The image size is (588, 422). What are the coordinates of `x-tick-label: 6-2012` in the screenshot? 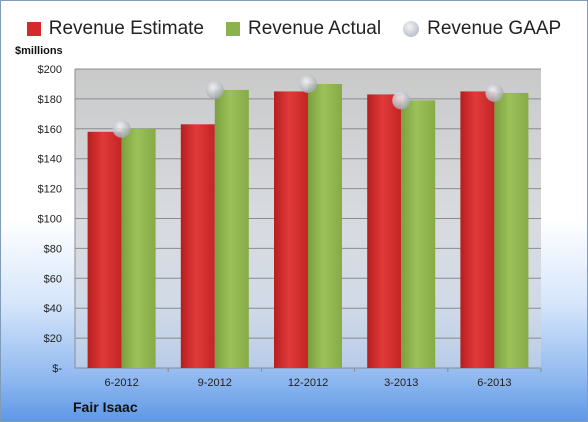 It's located at (121, 383).